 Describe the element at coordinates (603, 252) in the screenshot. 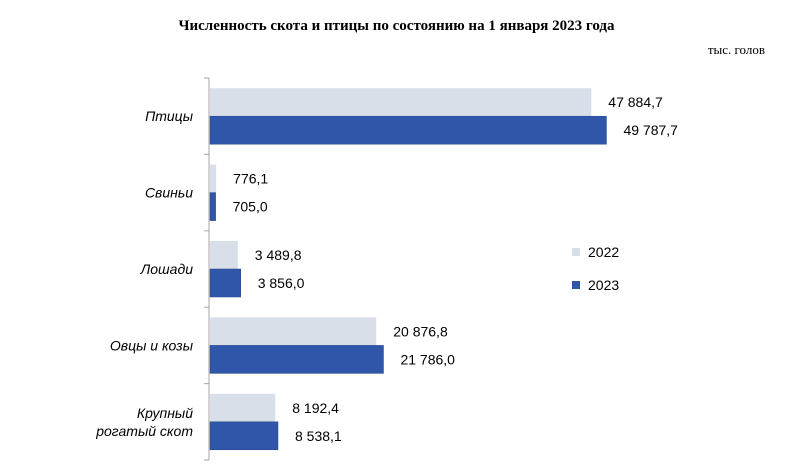

I see `legend-label-2022: 2022` at that location.